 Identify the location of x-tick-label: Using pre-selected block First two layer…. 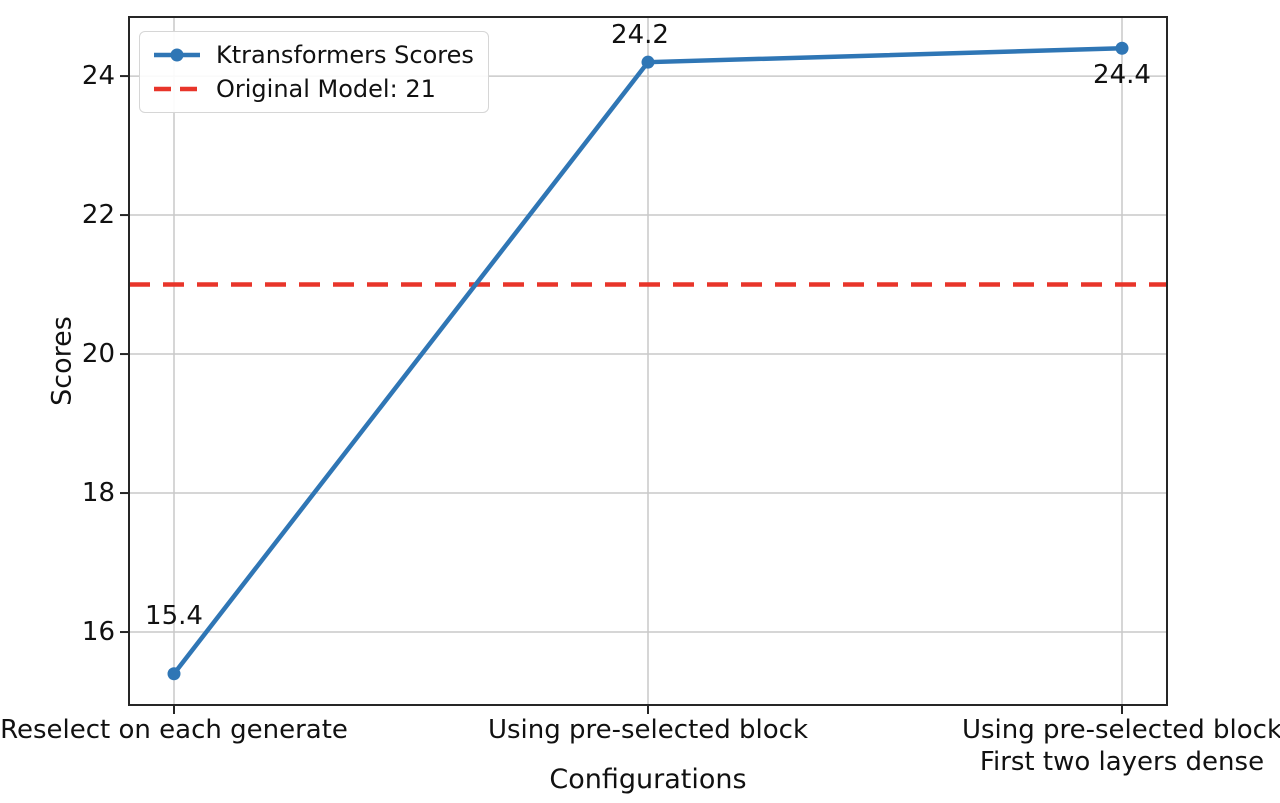
(1120, 746).